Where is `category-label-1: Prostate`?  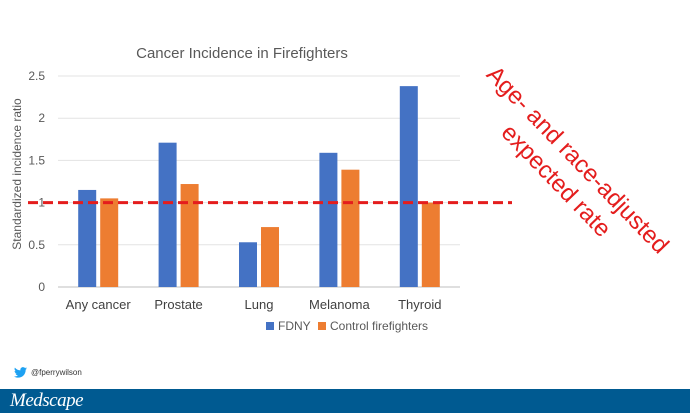 category-label-1: Prostate is located at coordinates (178, 304).